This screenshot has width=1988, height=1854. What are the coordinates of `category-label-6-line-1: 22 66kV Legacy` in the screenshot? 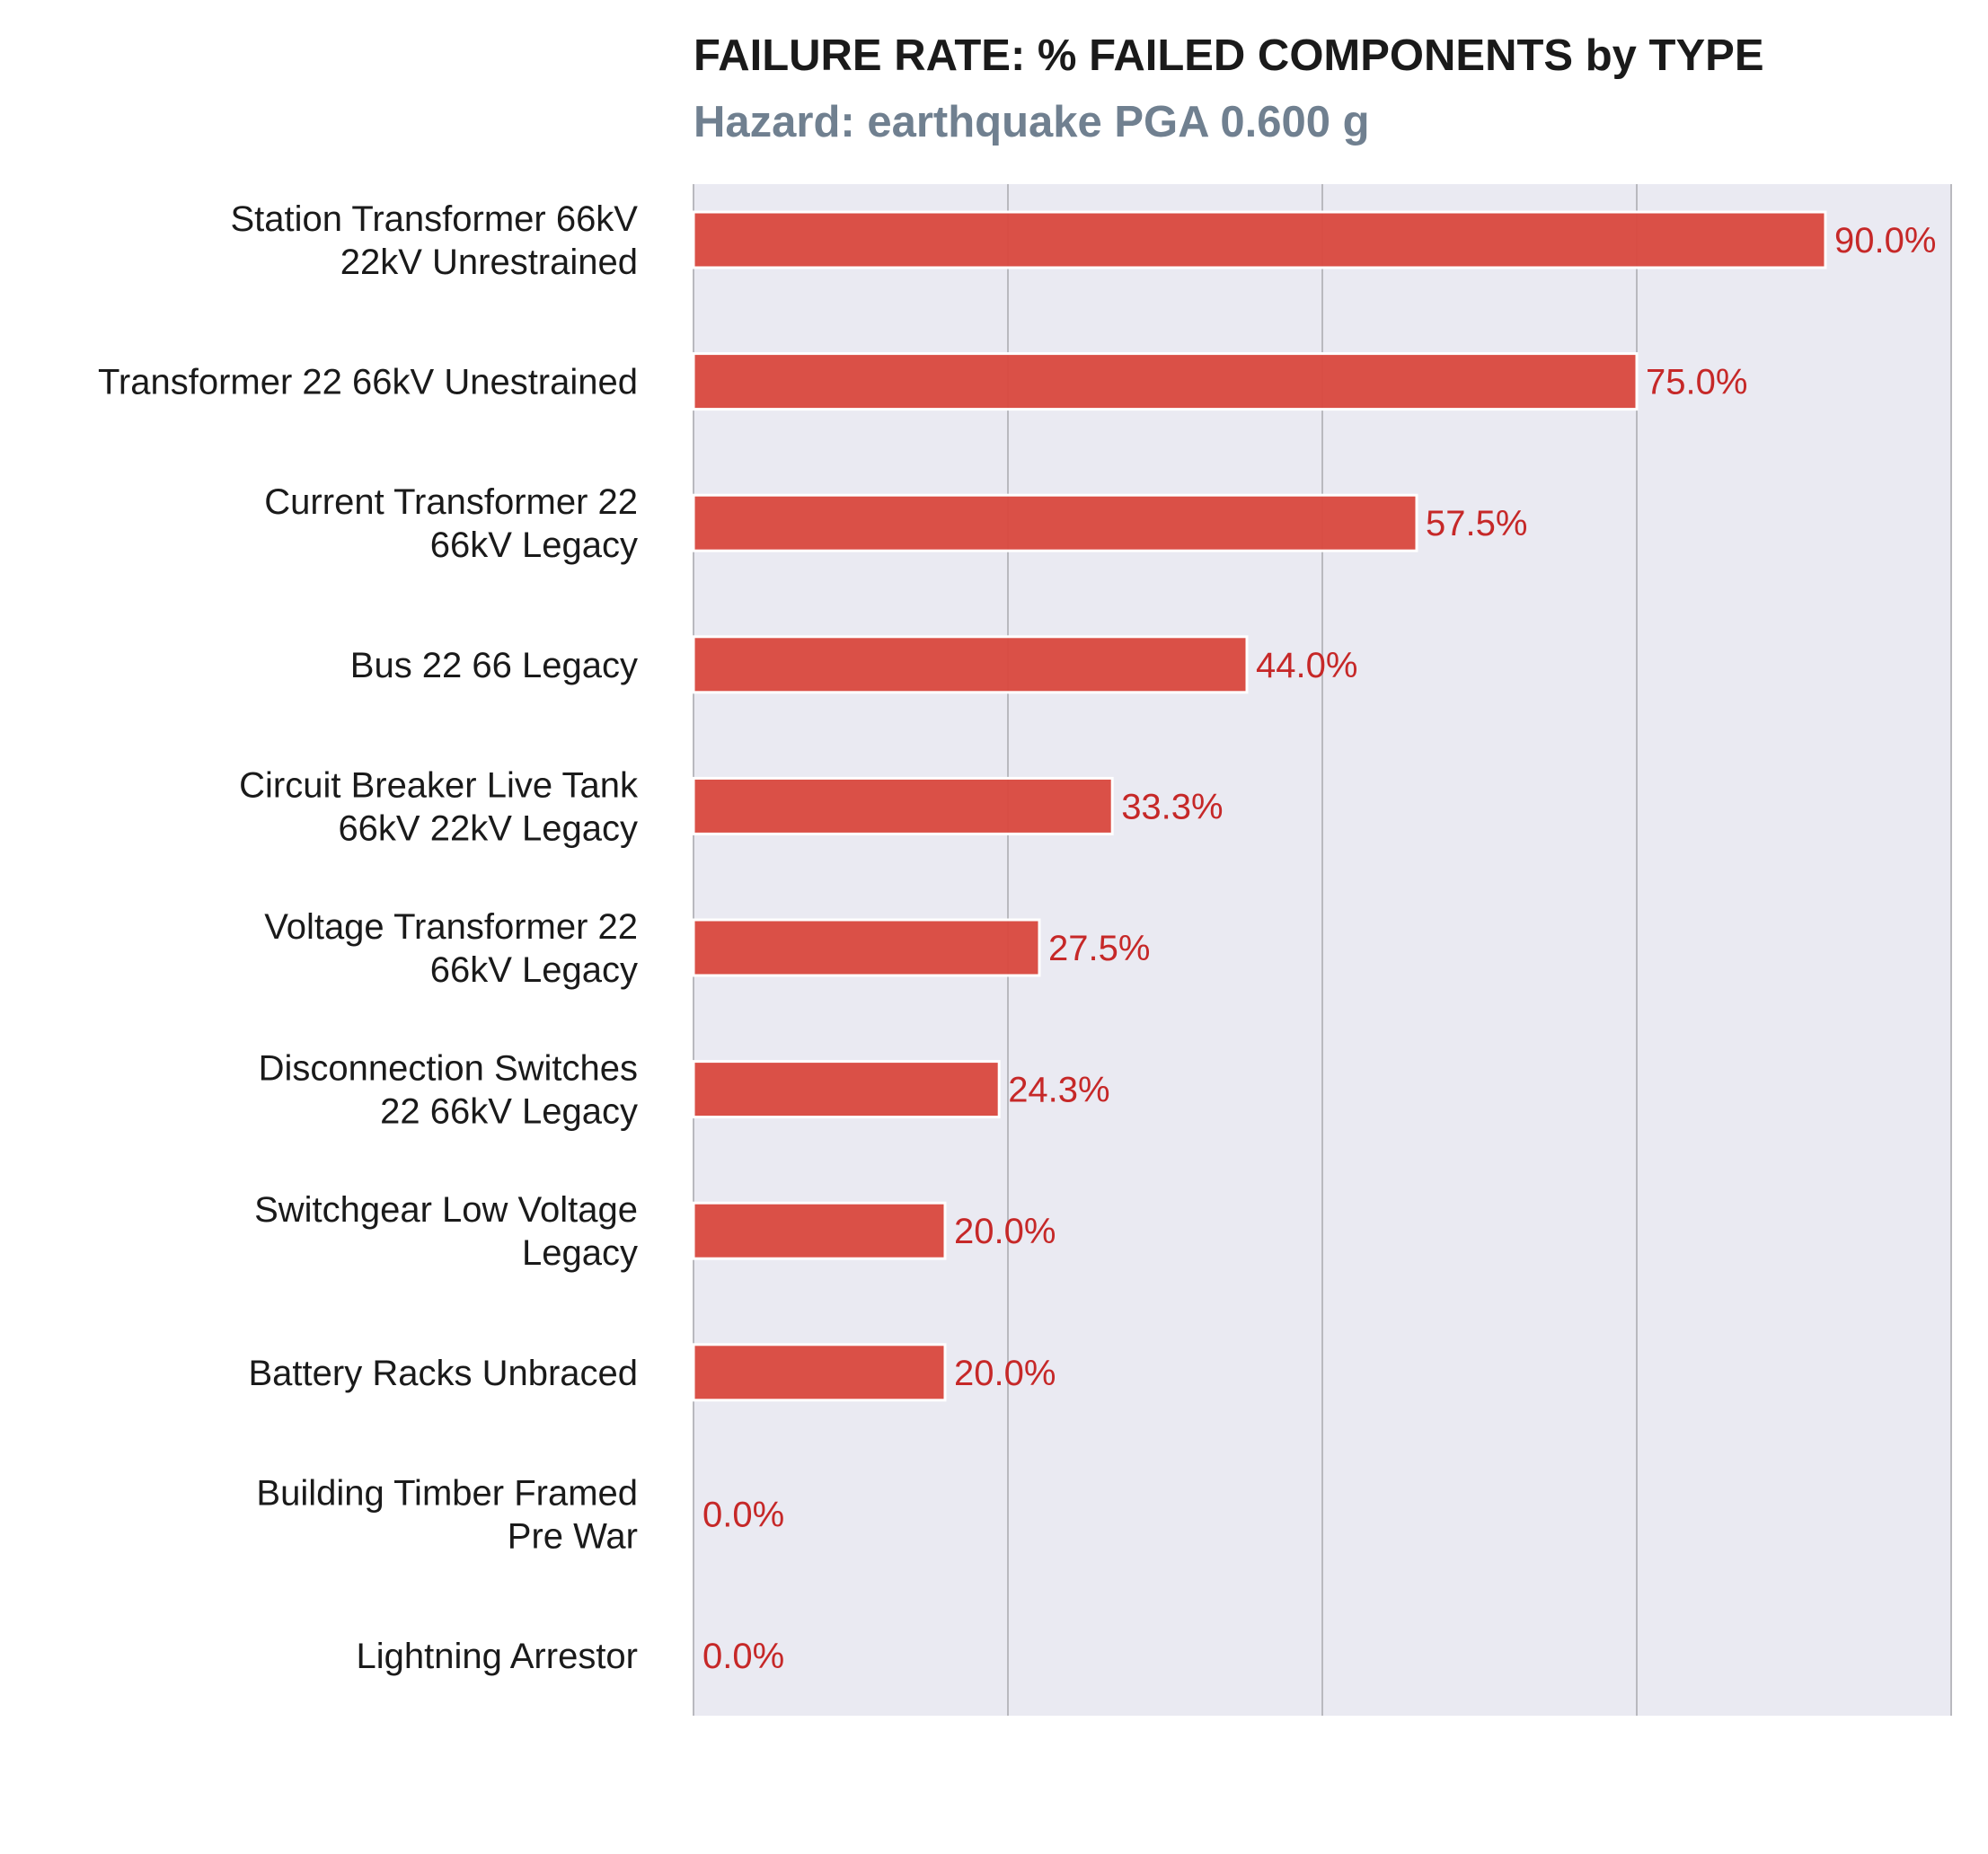 It's located at (509, 1112).